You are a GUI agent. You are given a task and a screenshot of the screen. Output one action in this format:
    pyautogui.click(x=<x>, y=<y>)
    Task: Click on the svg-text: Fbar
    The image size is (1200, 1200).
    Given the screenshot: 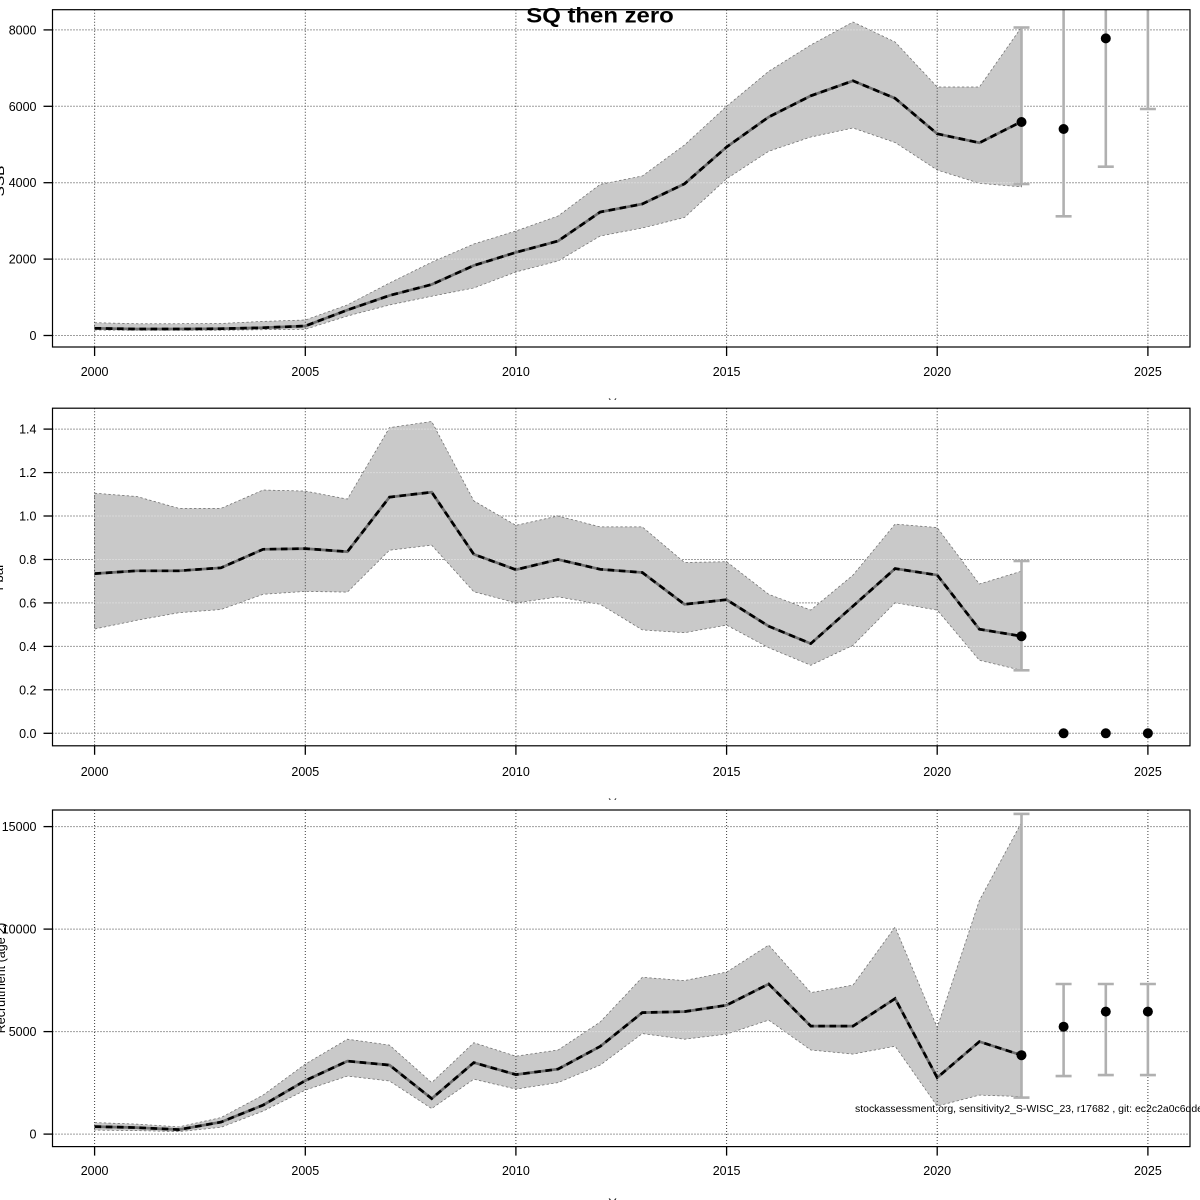 What is the action you would take?
    pyautogui.click(x=3, y=577)
    